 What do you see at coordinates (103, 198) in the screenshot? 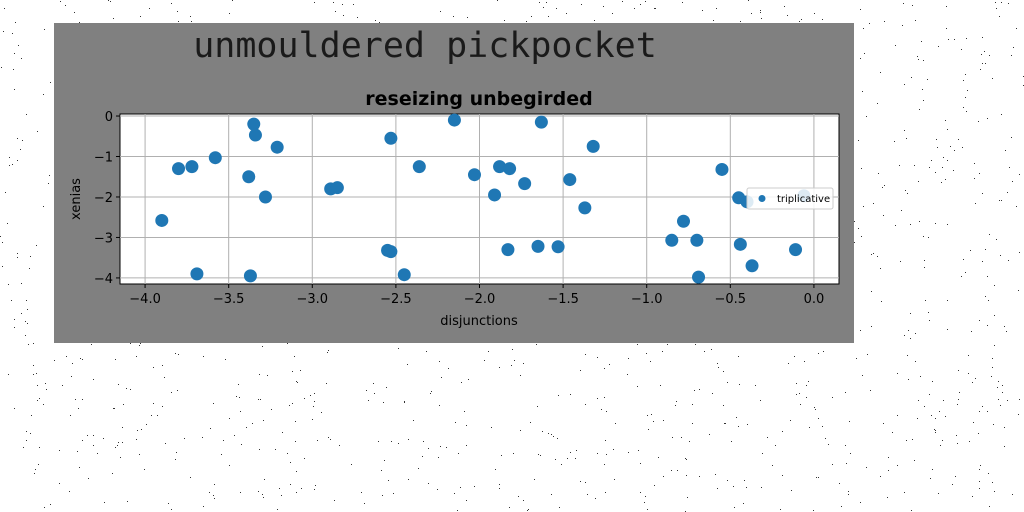
I see `y-tick-label: −2` at bounding box center [103, 198].